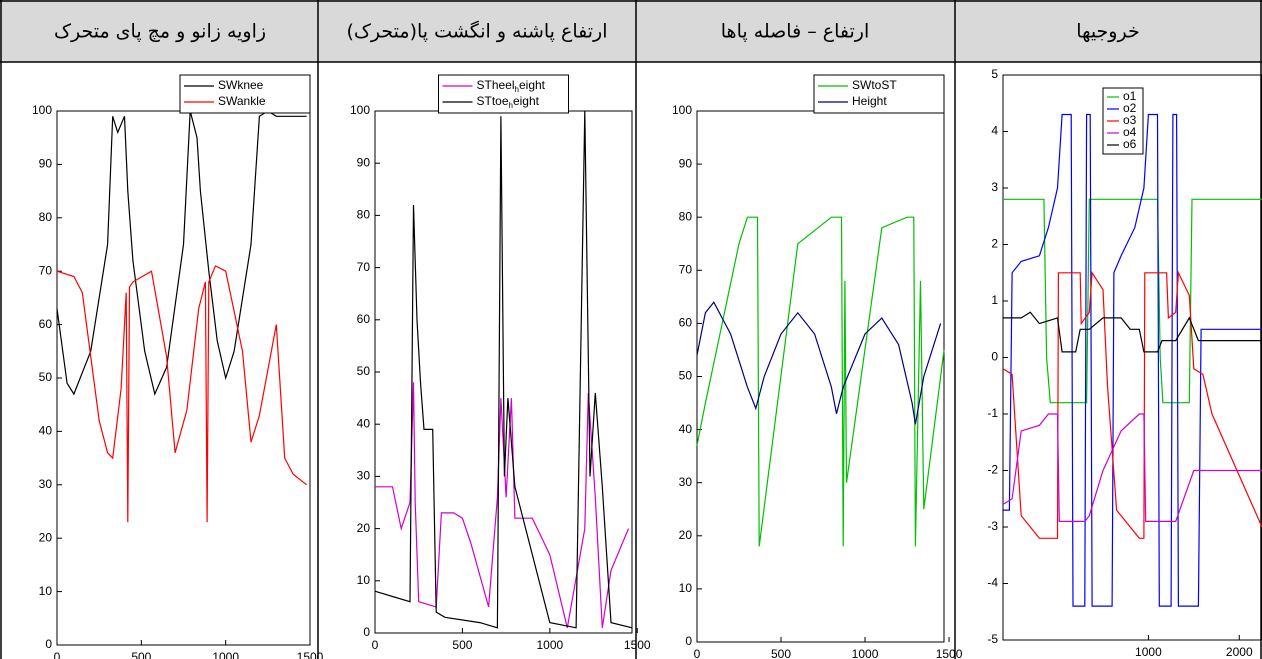  Describe the element at coordinates (992, 639) in the screenshot. I see `y-tick-label: -5` at that location.